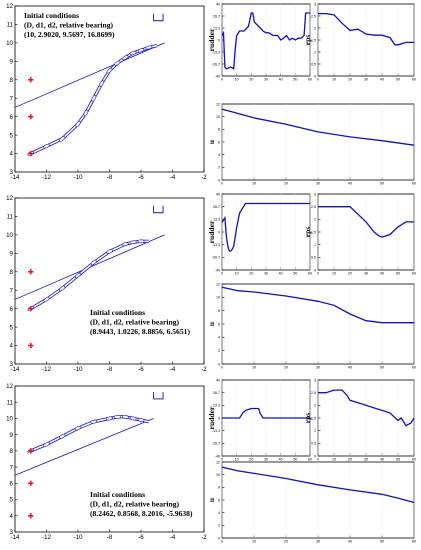  I want to click on y-tick-label: 13.3, so click(216, 220).